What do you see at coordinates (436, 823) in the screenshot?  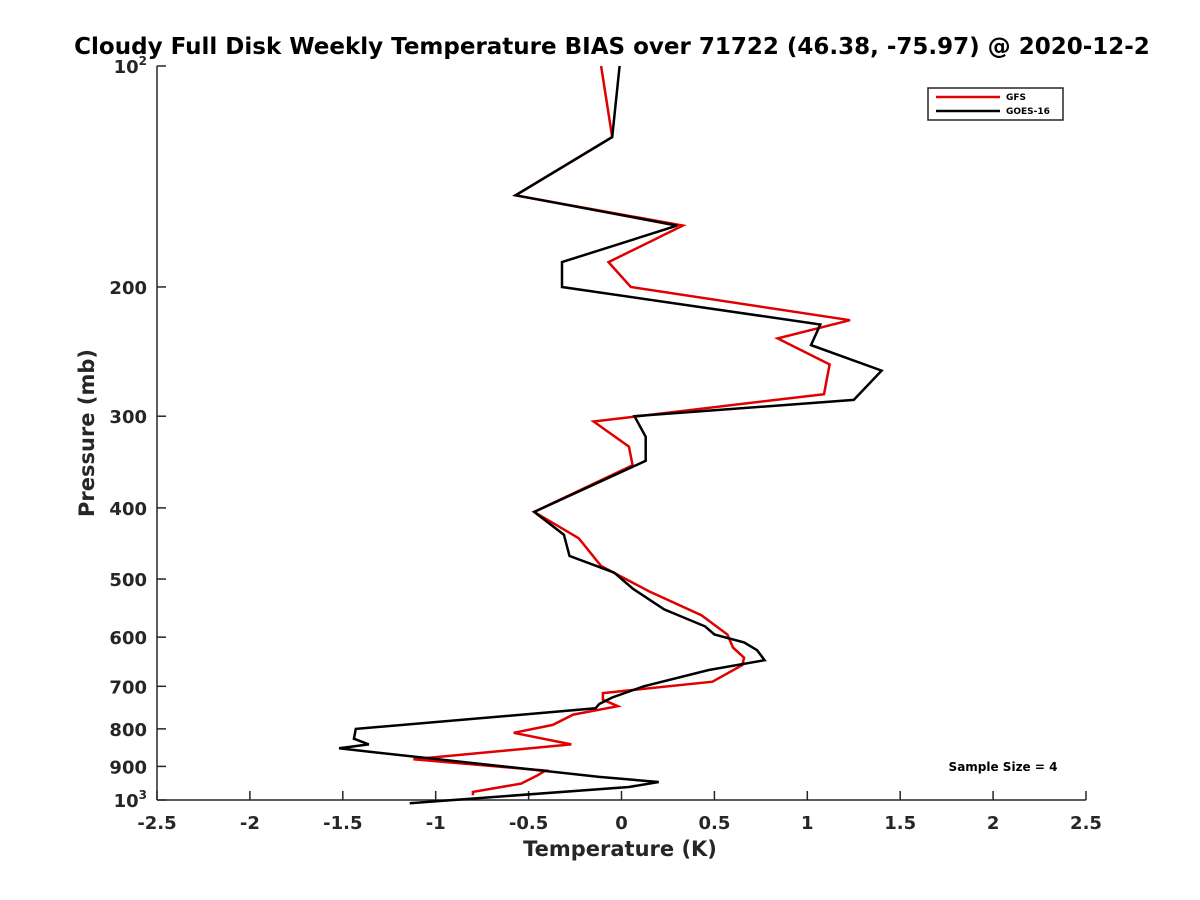 I see `x-tick-label: -1` at bounding box center [436, 823].